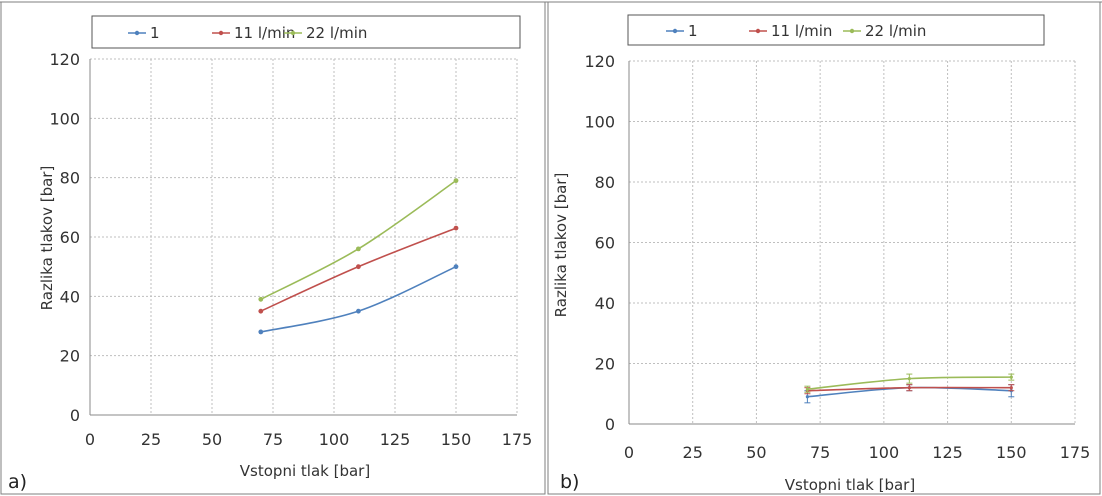  Describe the element at coordinates (947, 452) in the screenshot. I see `panel-b-x-tick-label: 125` at that location.